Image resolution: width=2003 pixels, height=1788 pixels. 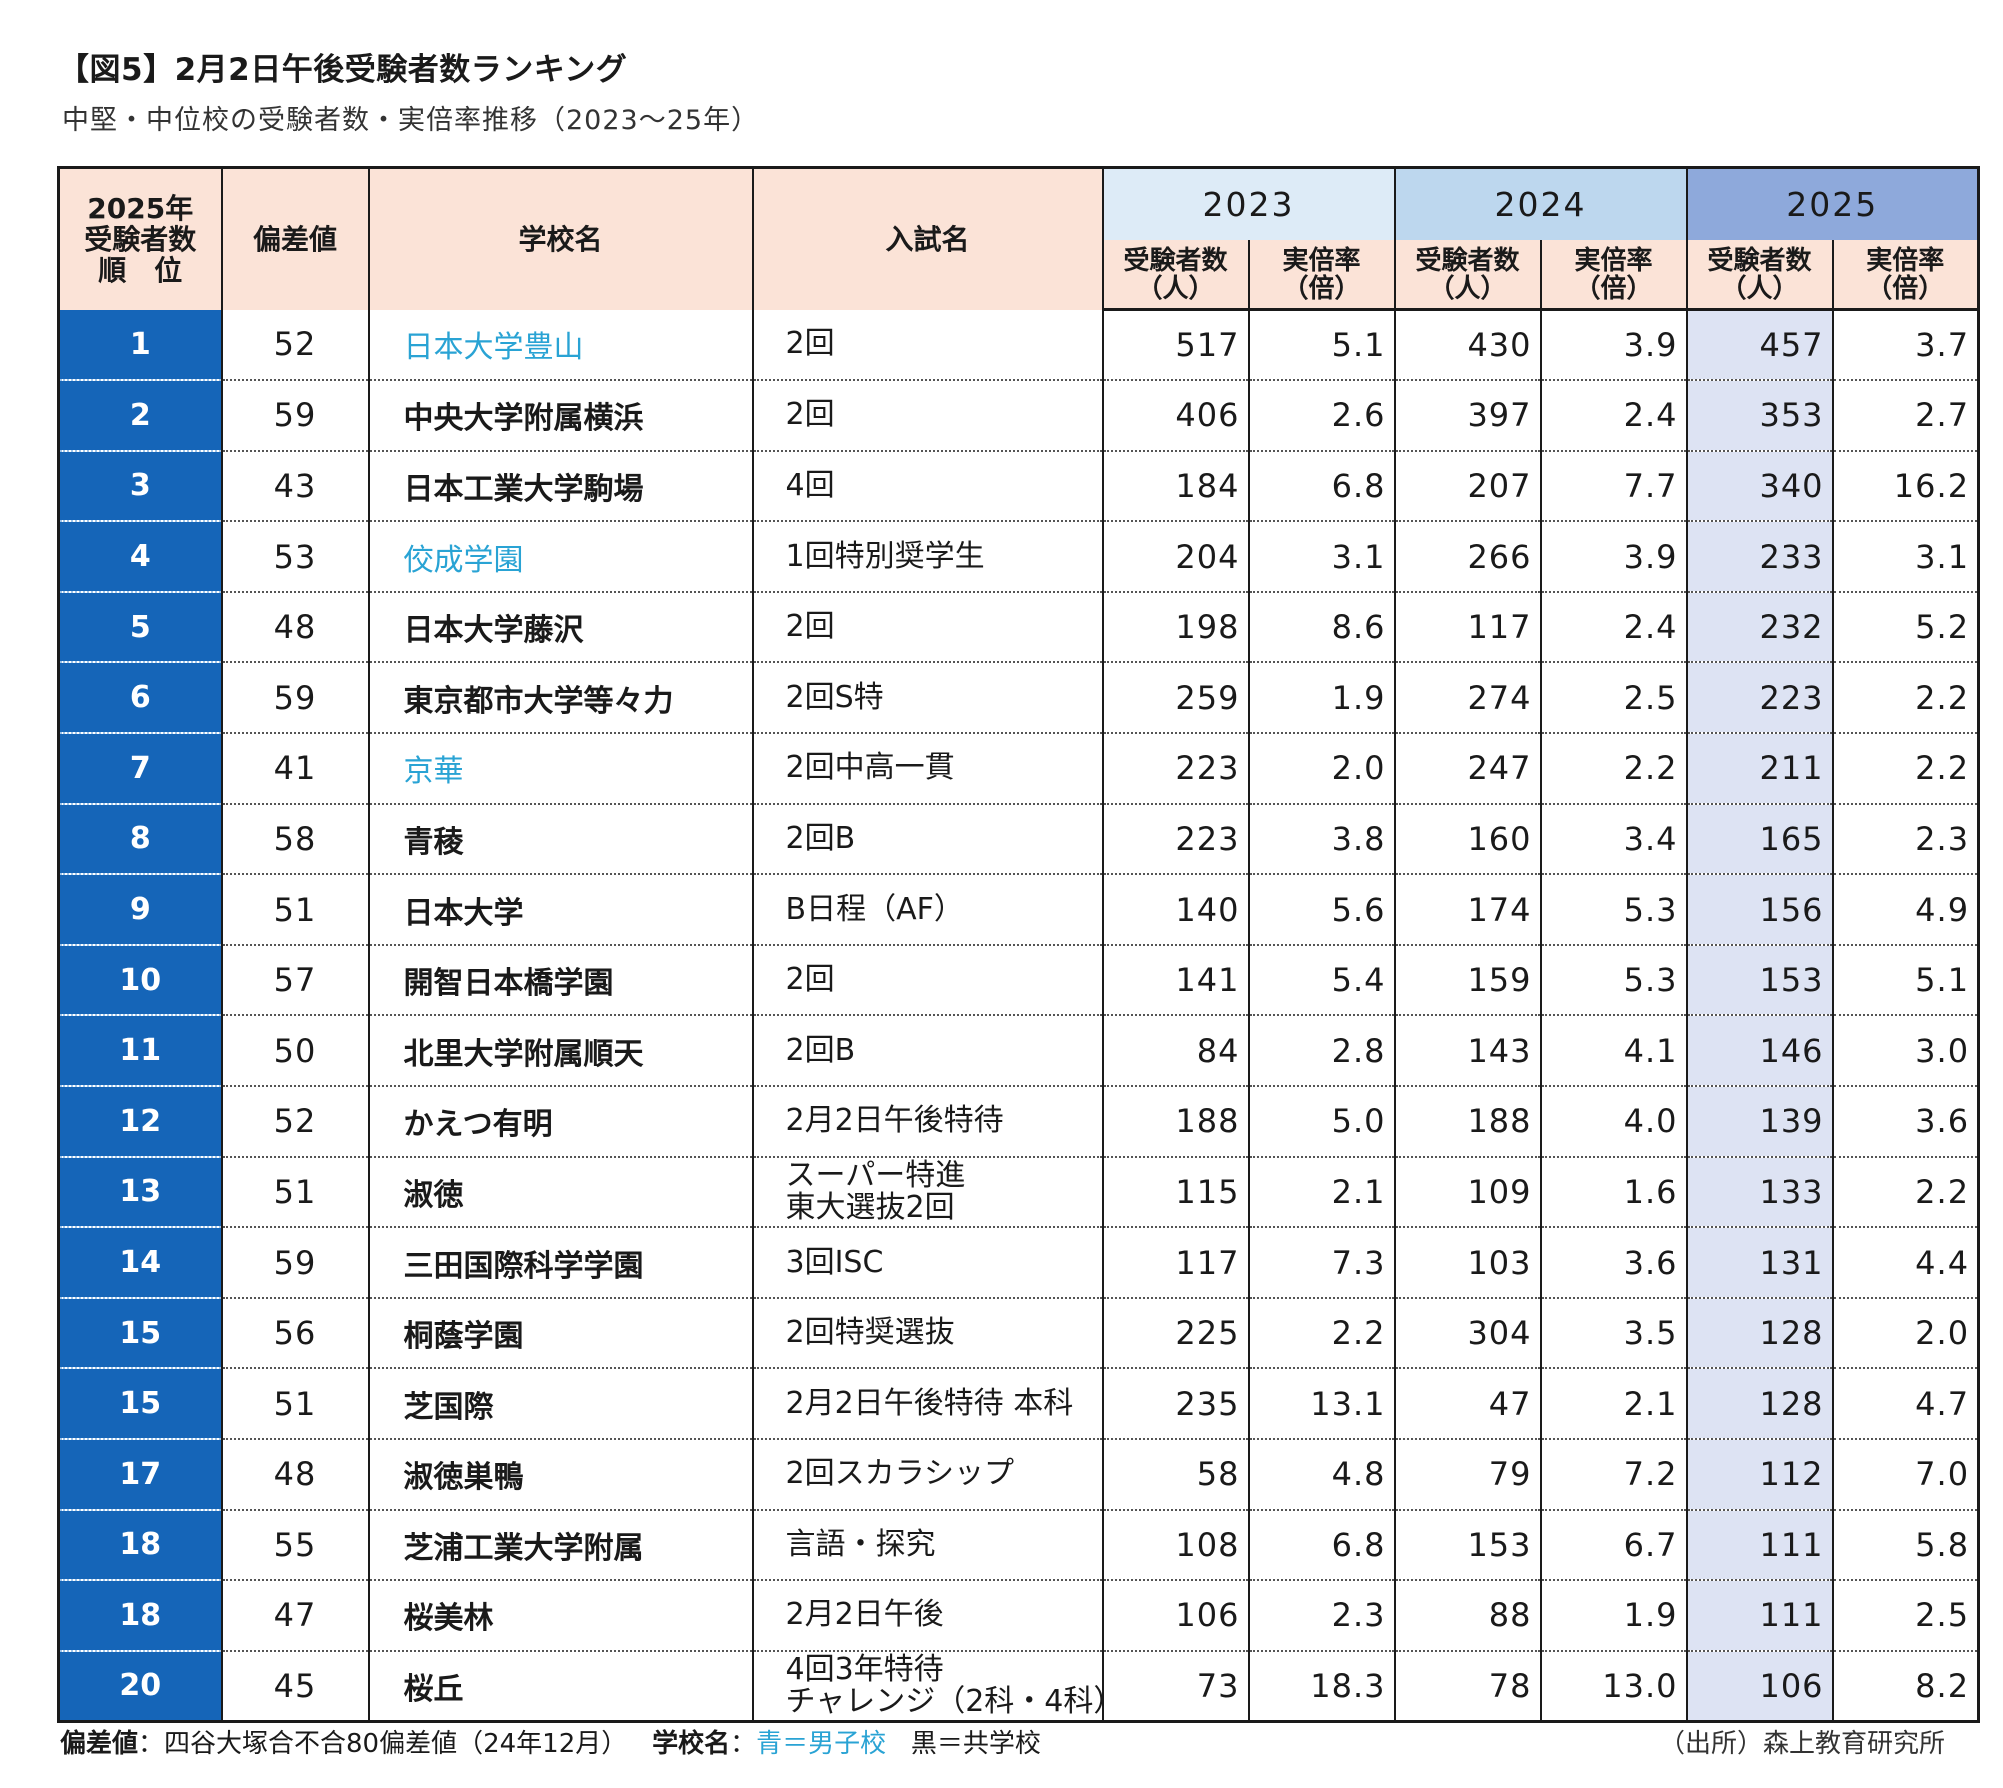 What do you see at coordinates (860, 1544) in the screenshot?
I see `exam-name-line: 言語・探究` at bounding box center [860, 1544].